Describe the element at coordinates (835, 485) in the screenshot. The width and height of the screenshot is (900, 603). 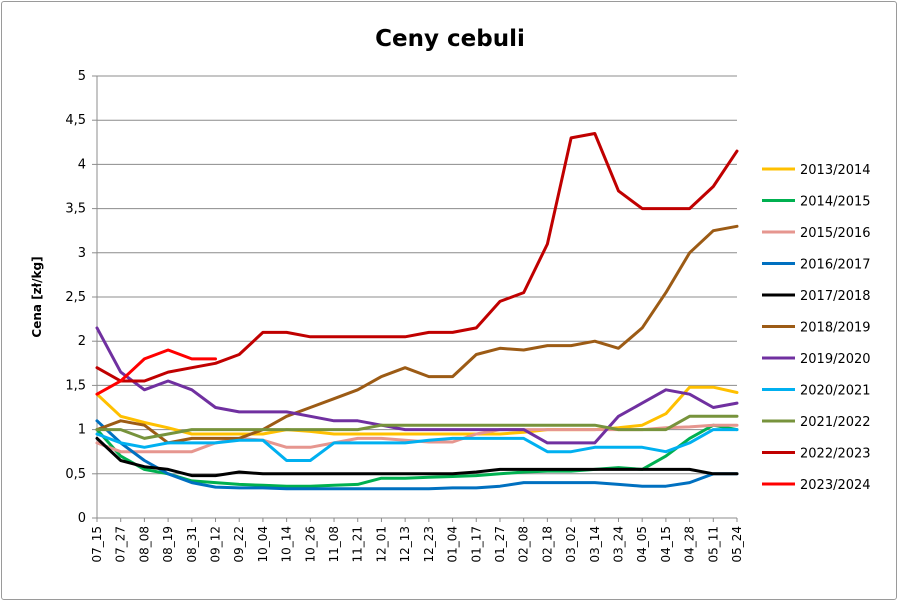
I see `legend-label-2023-2024: 2023/2024` at that location.